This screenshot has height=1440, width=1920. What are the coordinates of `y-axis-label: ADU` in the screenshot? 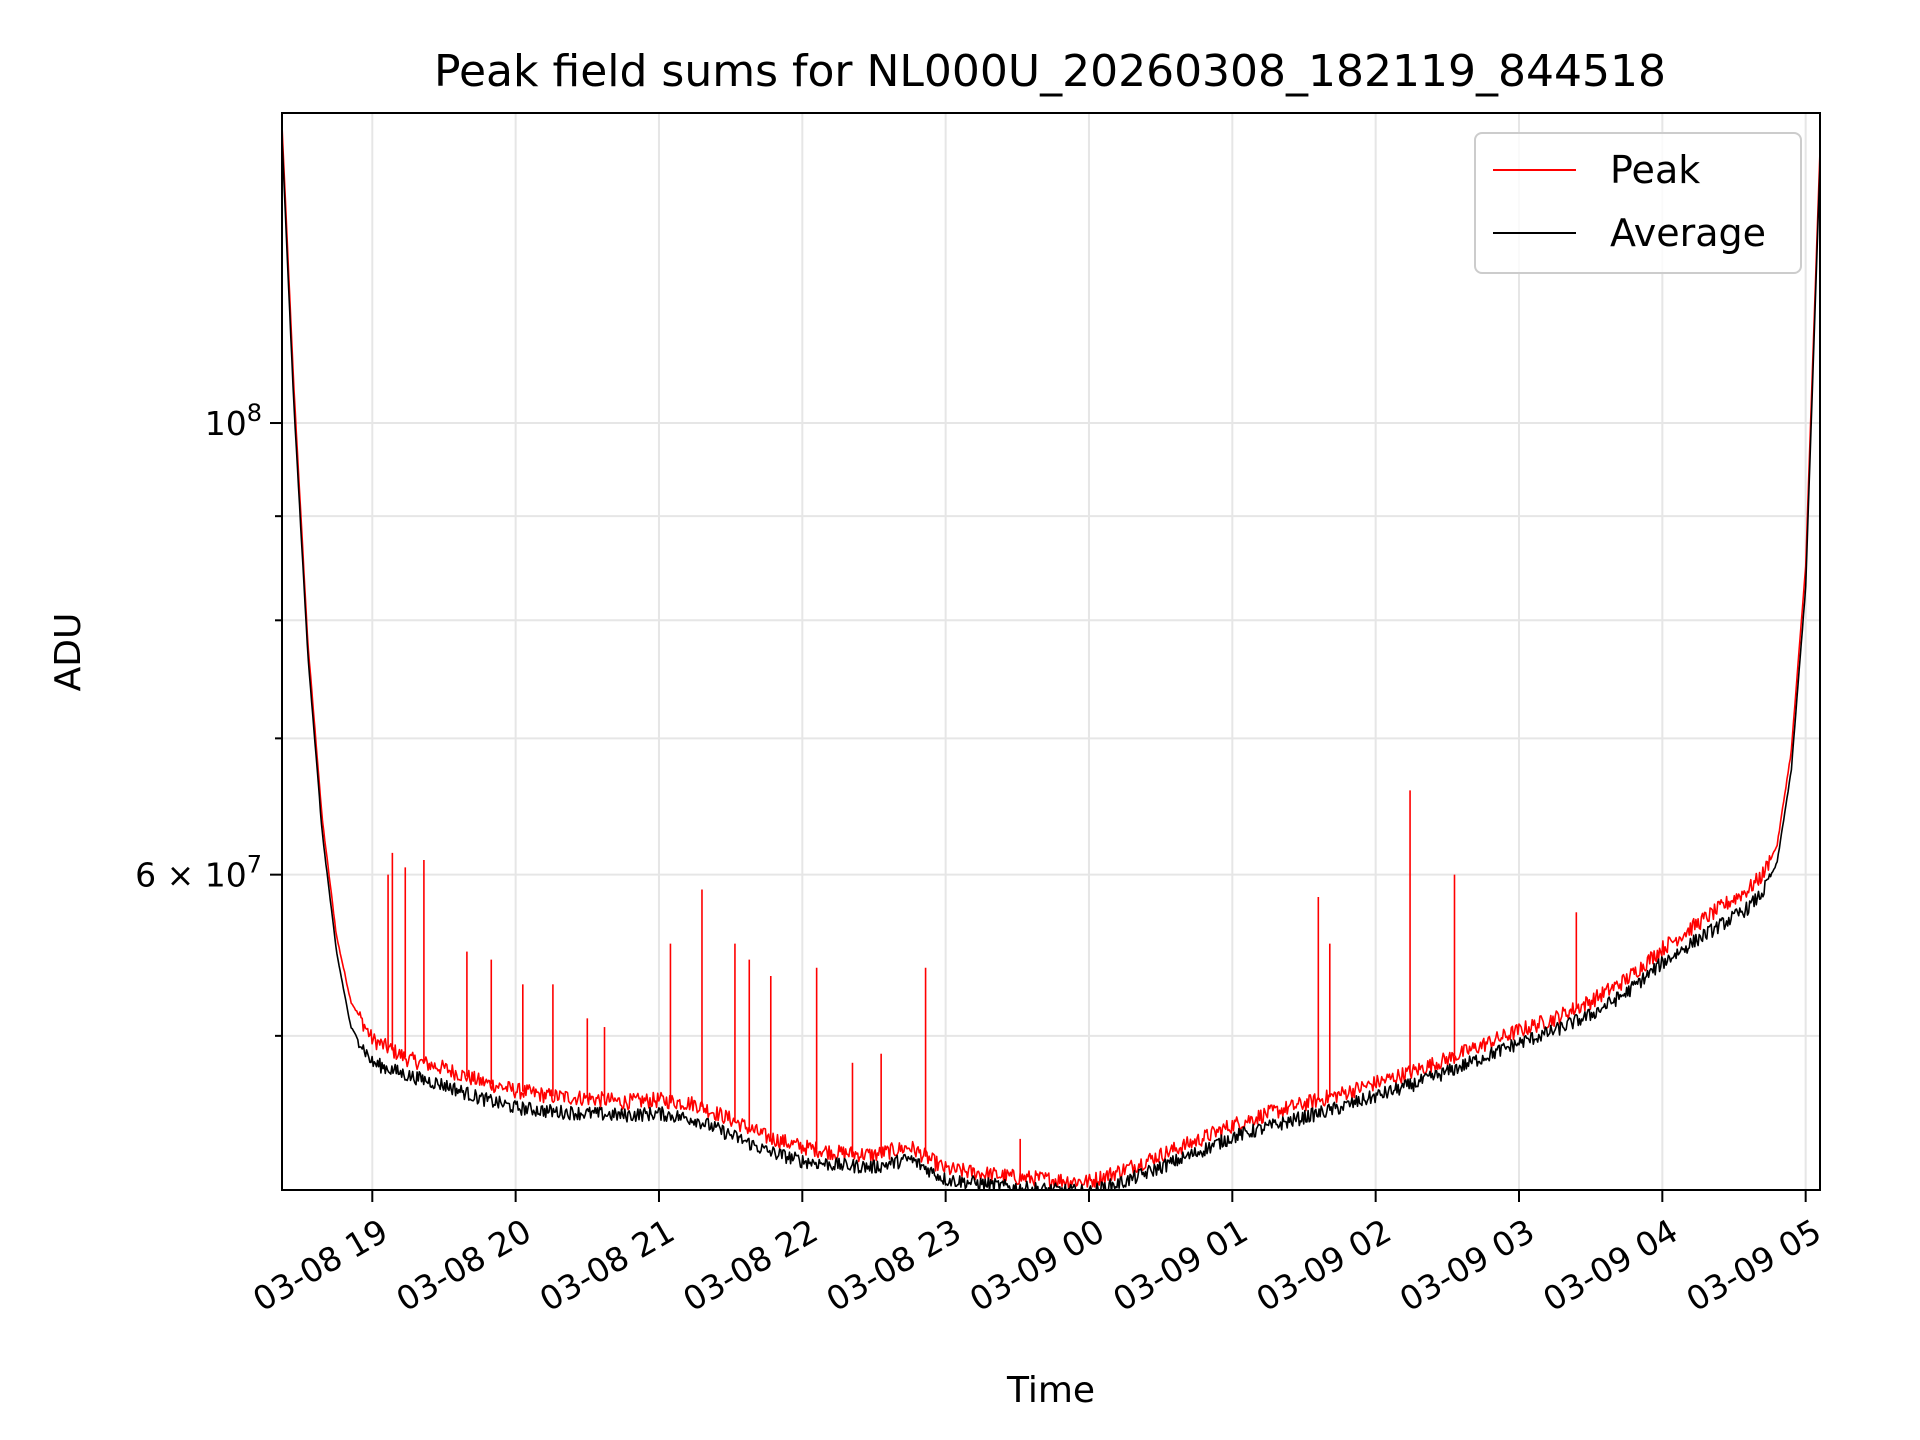 It's located at (68, 652).